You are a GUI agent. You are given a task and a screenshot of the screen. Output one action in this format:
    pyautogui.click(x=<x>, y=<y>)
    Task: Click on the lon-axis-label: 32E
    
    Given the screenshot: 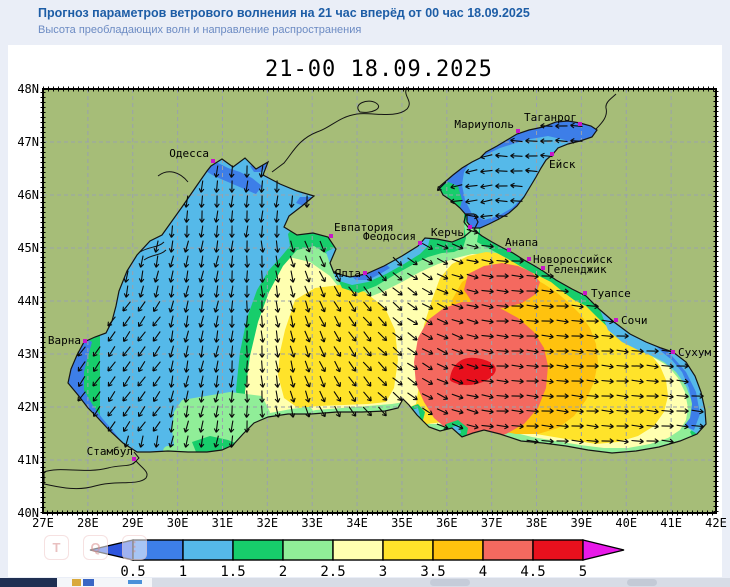 What is the action you would take?
    pyautogui.click(x=267, y=523)
    